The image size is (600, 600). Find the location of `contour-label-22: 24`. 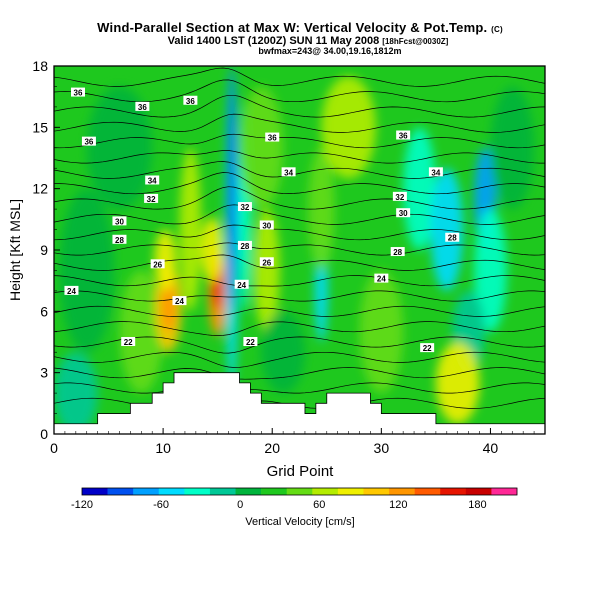

contour-label-22: 24 is located at coordinates (179, 301).